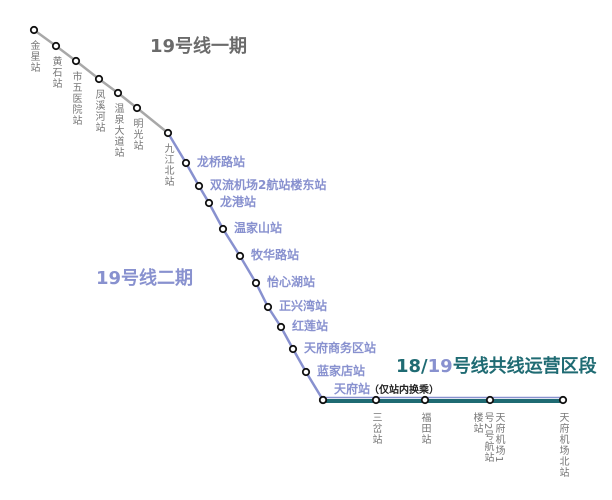 This screenshot has width=612, height=500. I want to click on station-label: 红莲站, so click(310, 326).